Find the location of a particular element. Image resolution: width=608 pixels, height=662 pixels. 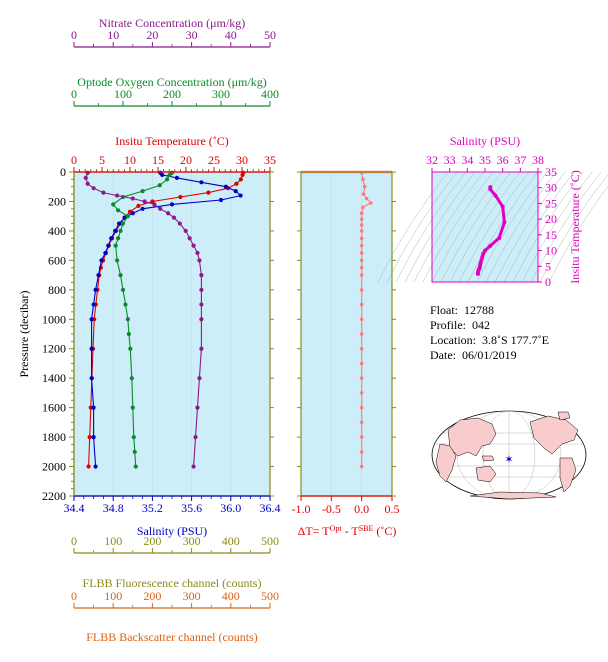

pressure-tick-label: 2000 is located at coordinates (54, 467).